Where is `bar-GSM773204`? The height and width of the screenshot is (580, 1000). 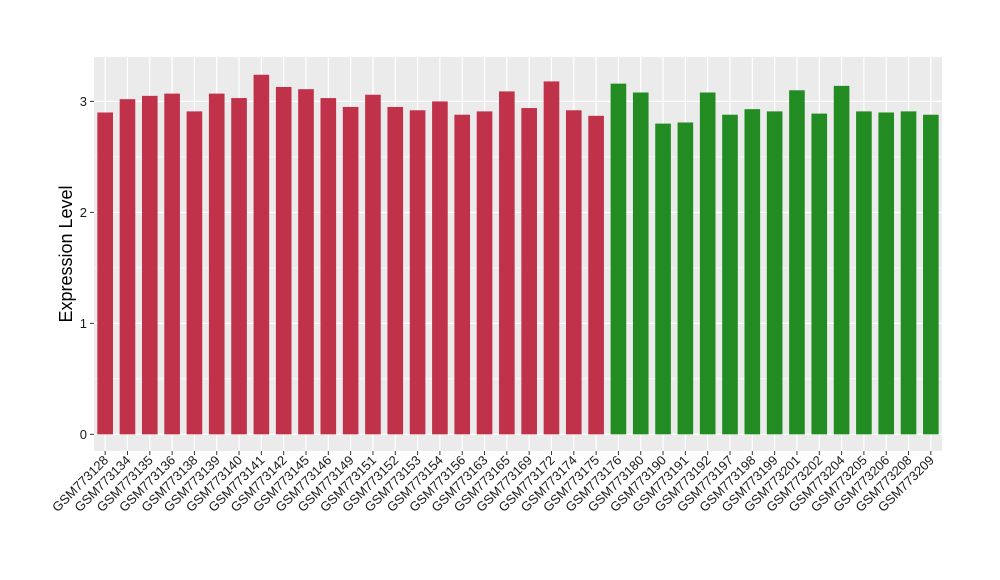 bar-GSM773204 is located at coordinates (841, 260).